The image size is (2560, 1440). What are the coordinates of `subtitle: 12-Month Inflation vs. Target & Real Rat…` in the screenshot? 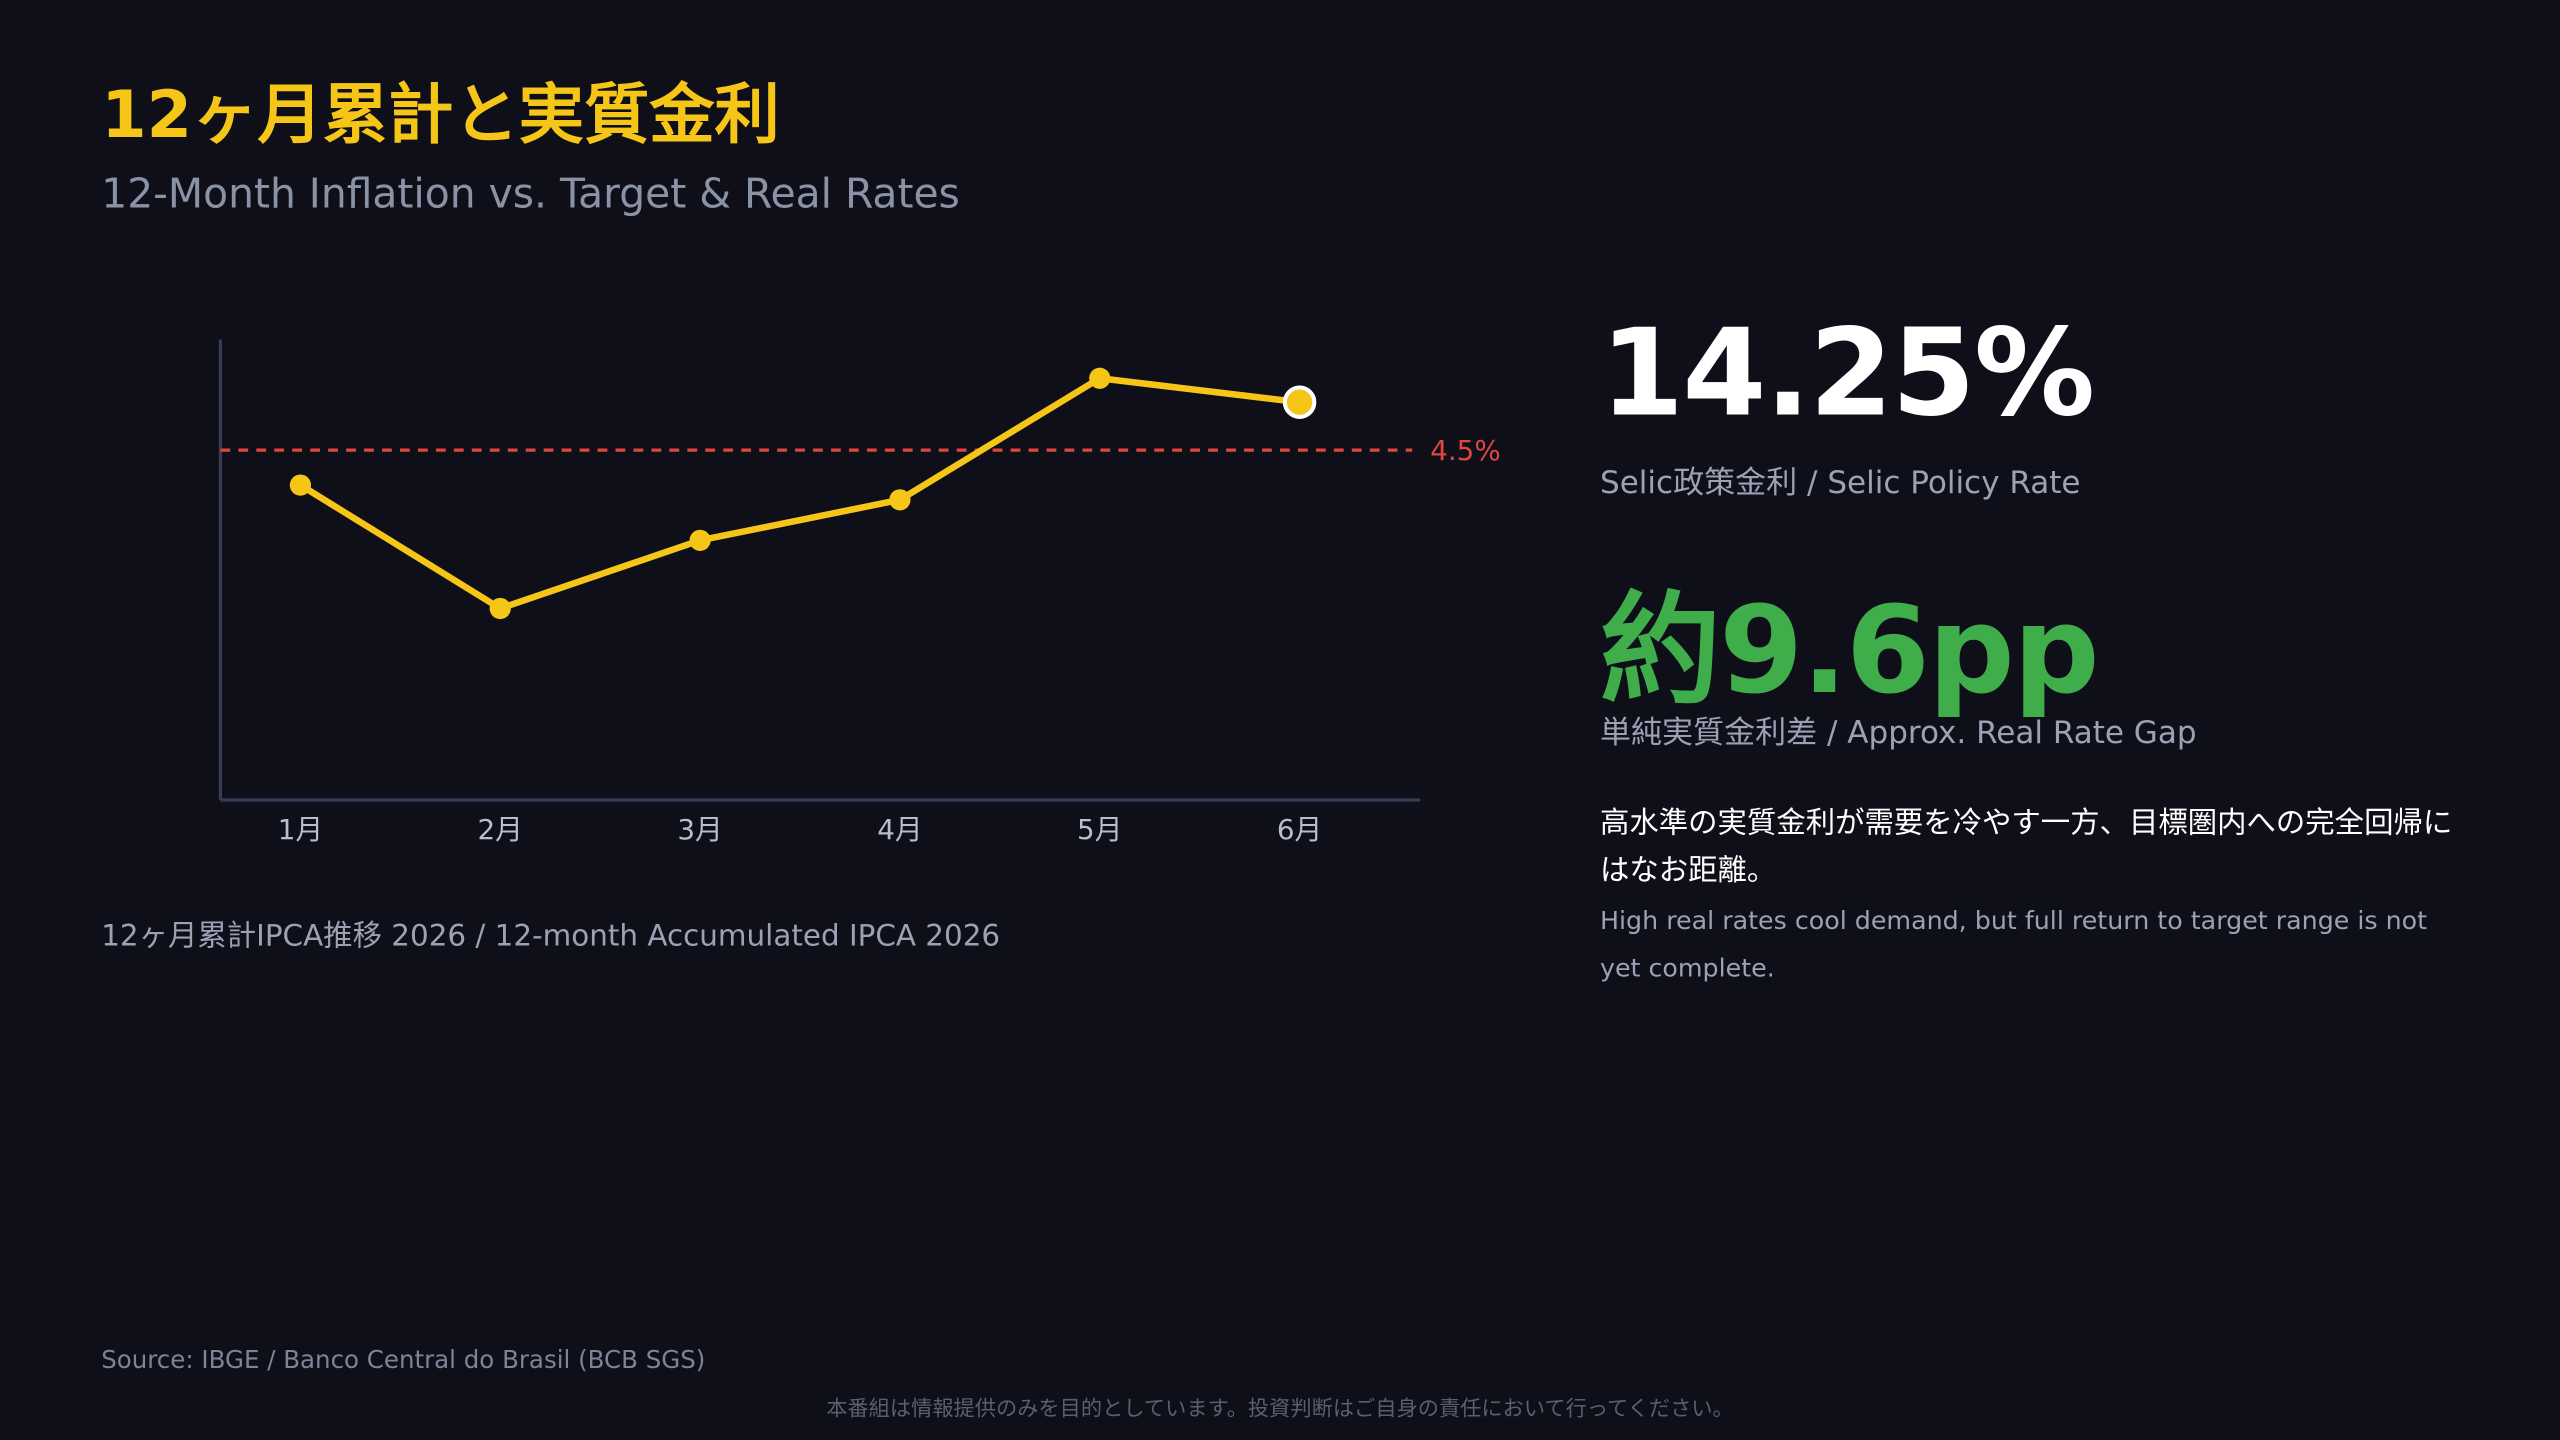 It's located at (530, 193).